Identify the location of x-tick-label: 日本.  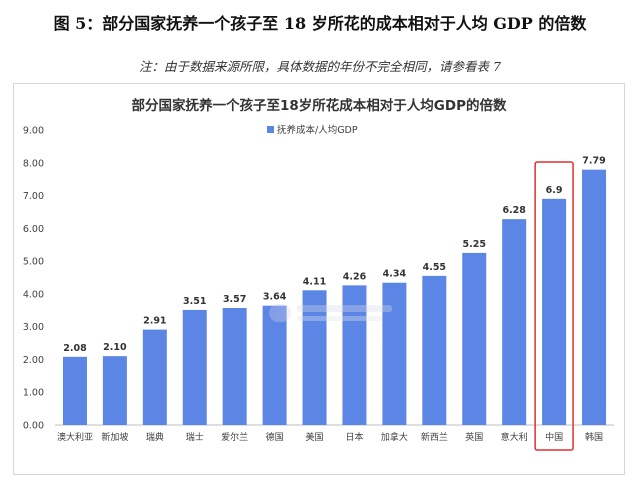
(354, 437).